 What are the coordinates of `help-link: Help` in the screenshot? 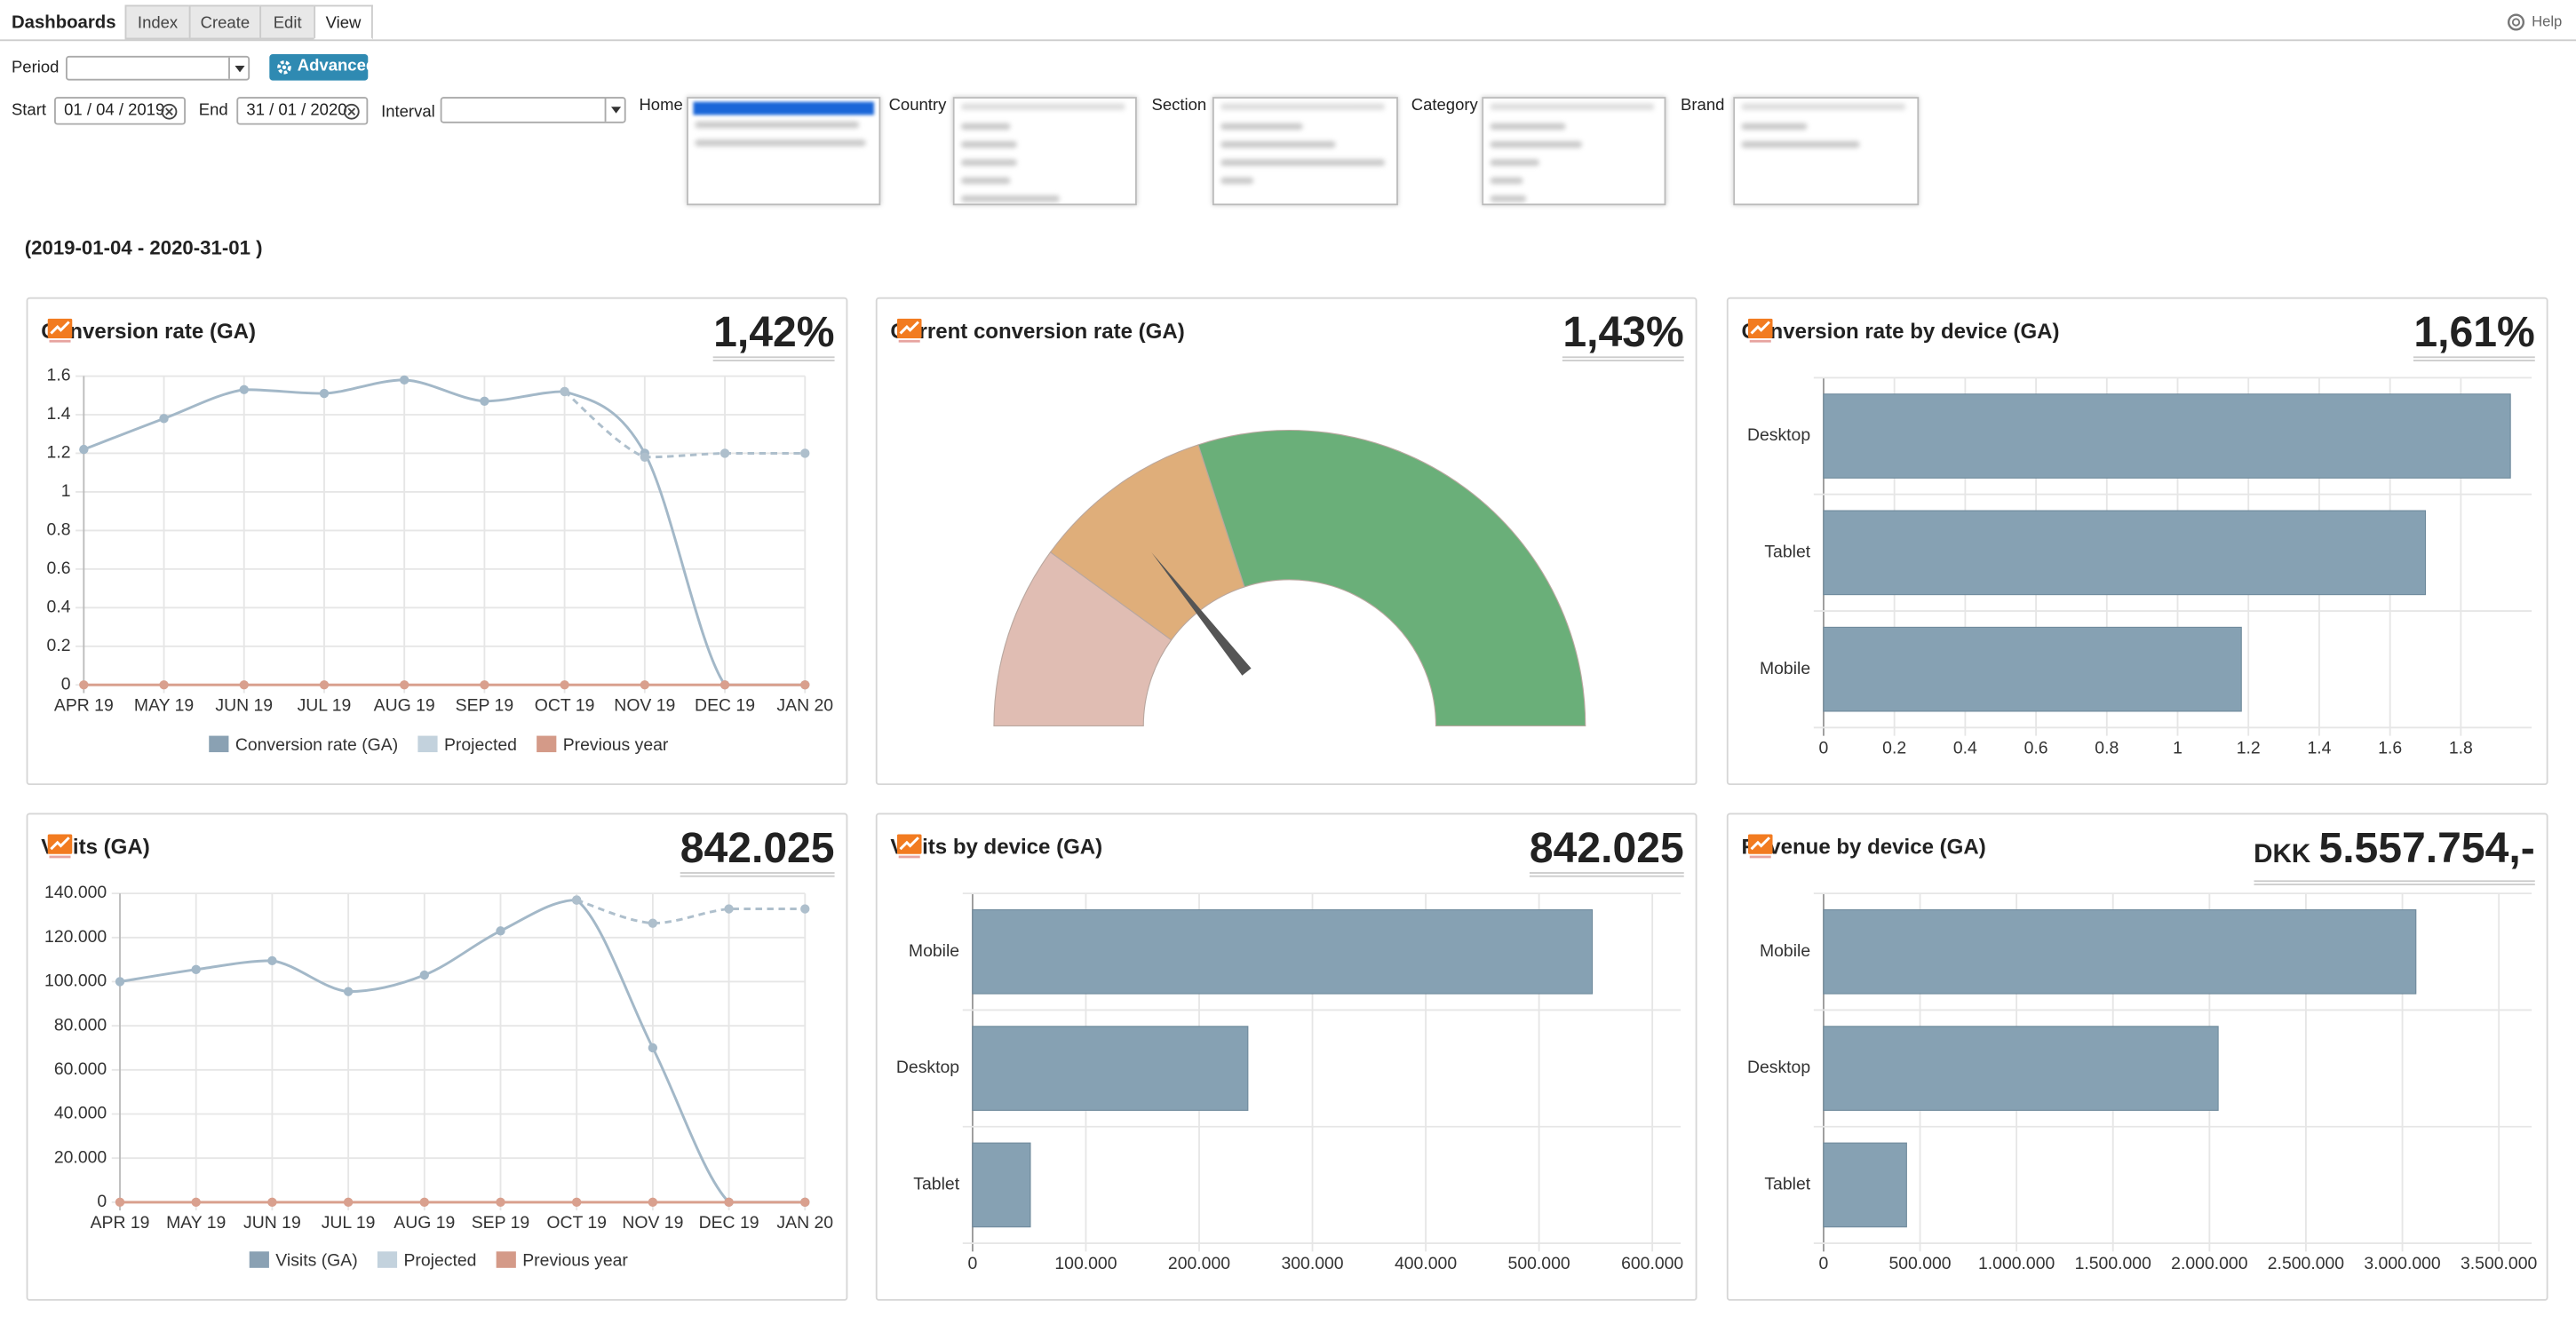 It's located at (2547, 21).